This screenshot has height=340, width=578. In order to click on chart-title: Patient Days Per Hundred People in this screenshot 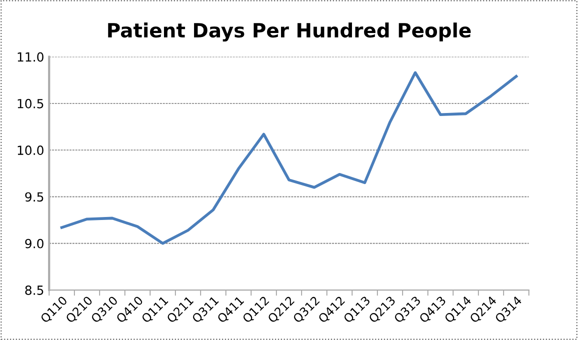, I will do `click(289, 32)`.